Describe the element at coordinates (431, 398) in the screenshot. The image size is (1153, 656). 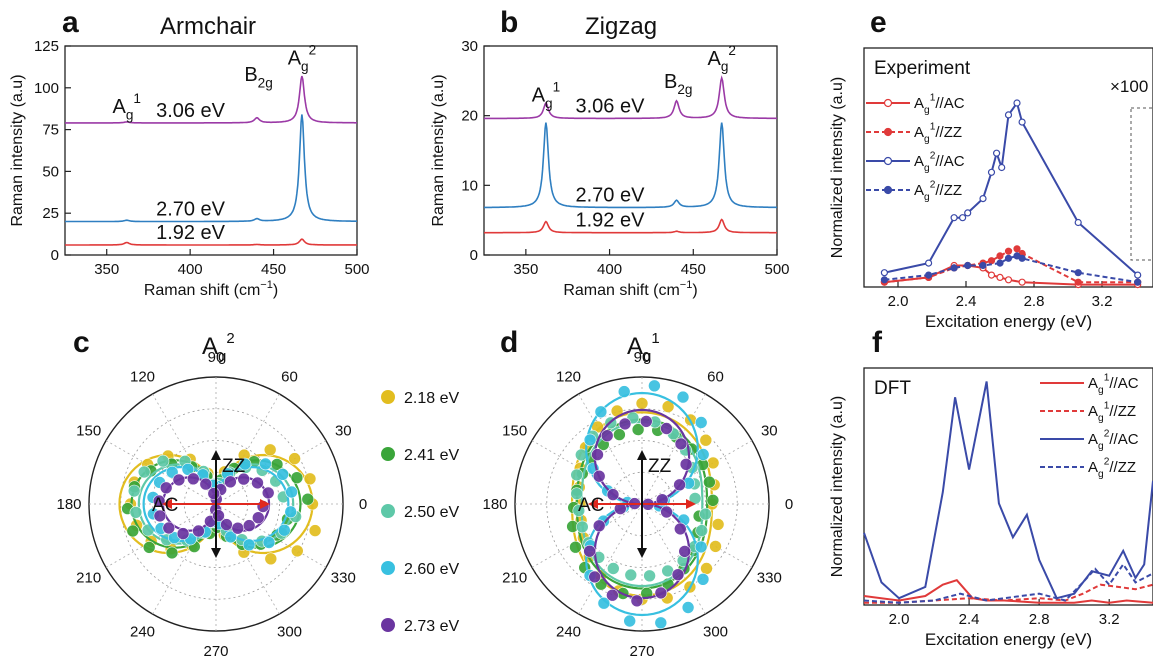
I see `legend-label: 2.18 eV` at that location.